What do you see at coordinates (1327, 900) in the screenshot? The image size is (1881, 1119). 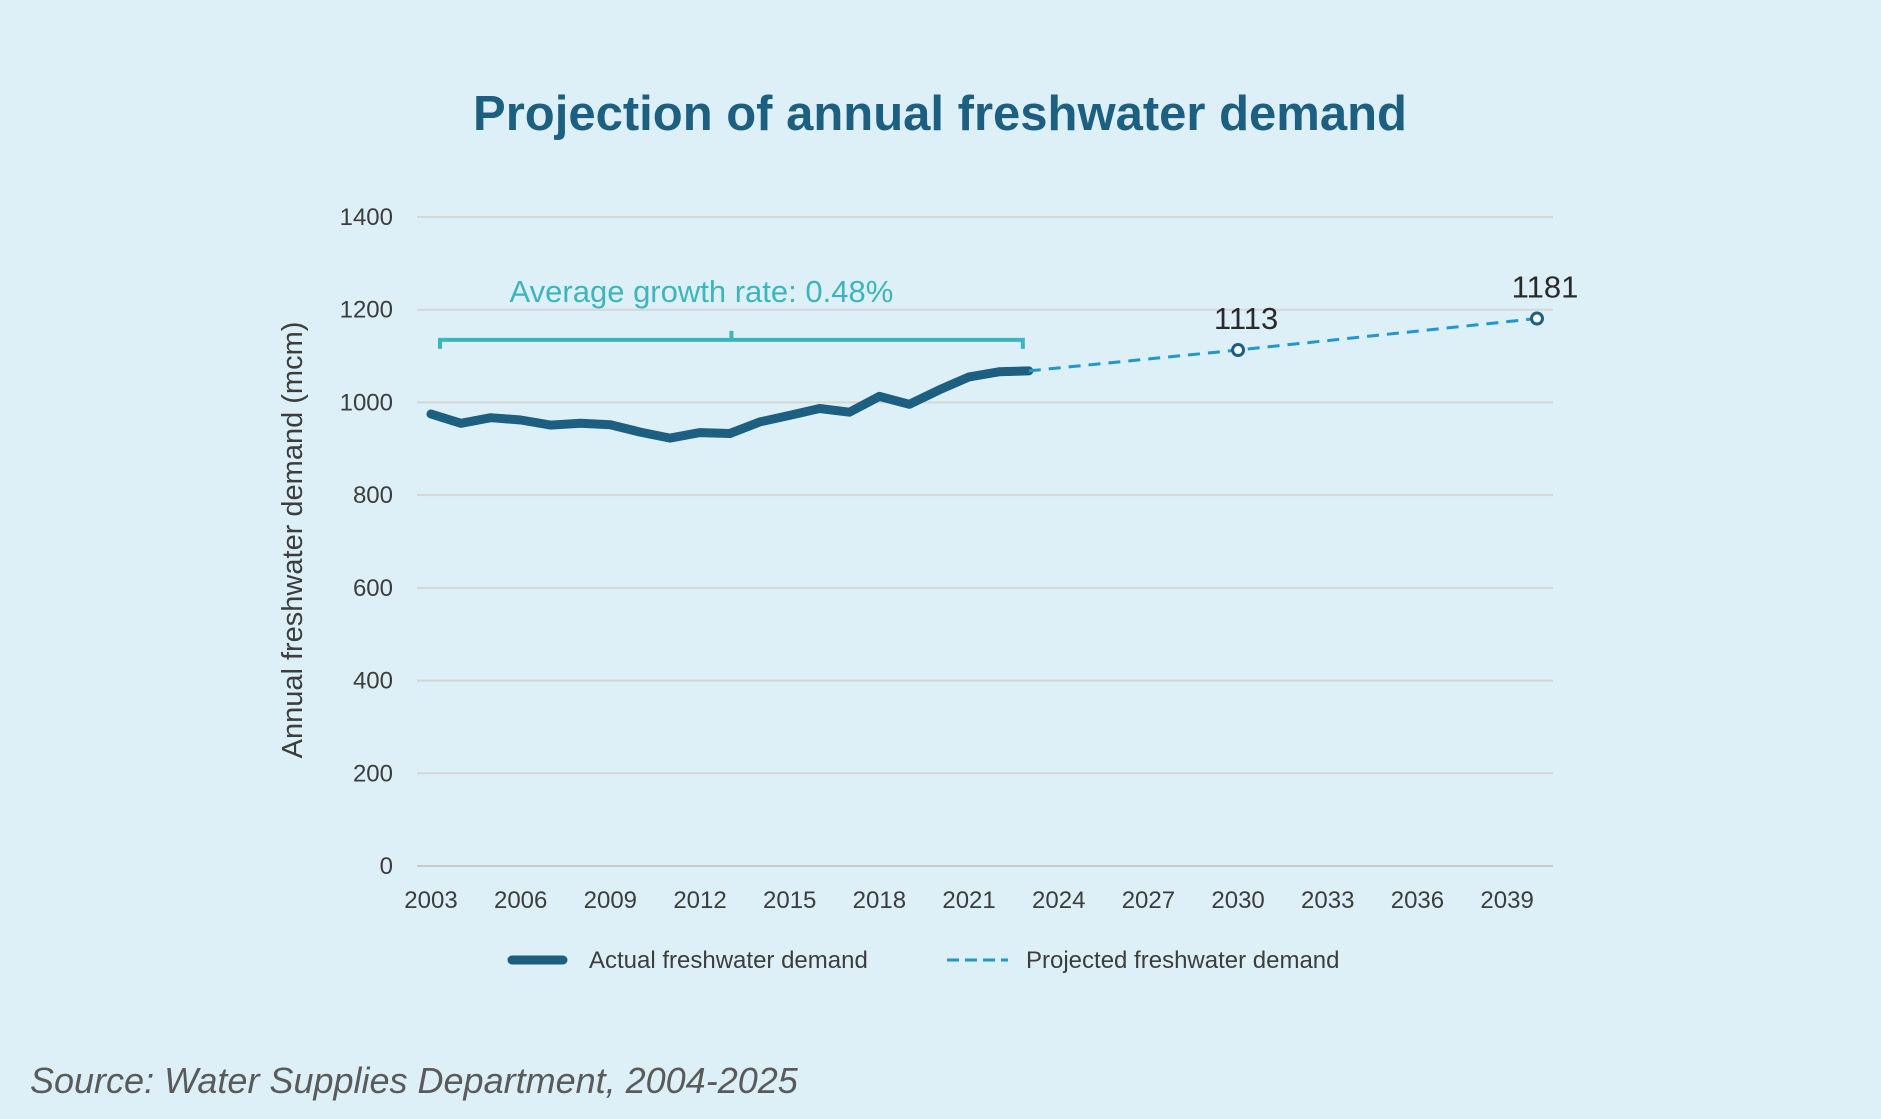 I see `x-tick-label-2033: 2033` at bounding box center [1327, 900].